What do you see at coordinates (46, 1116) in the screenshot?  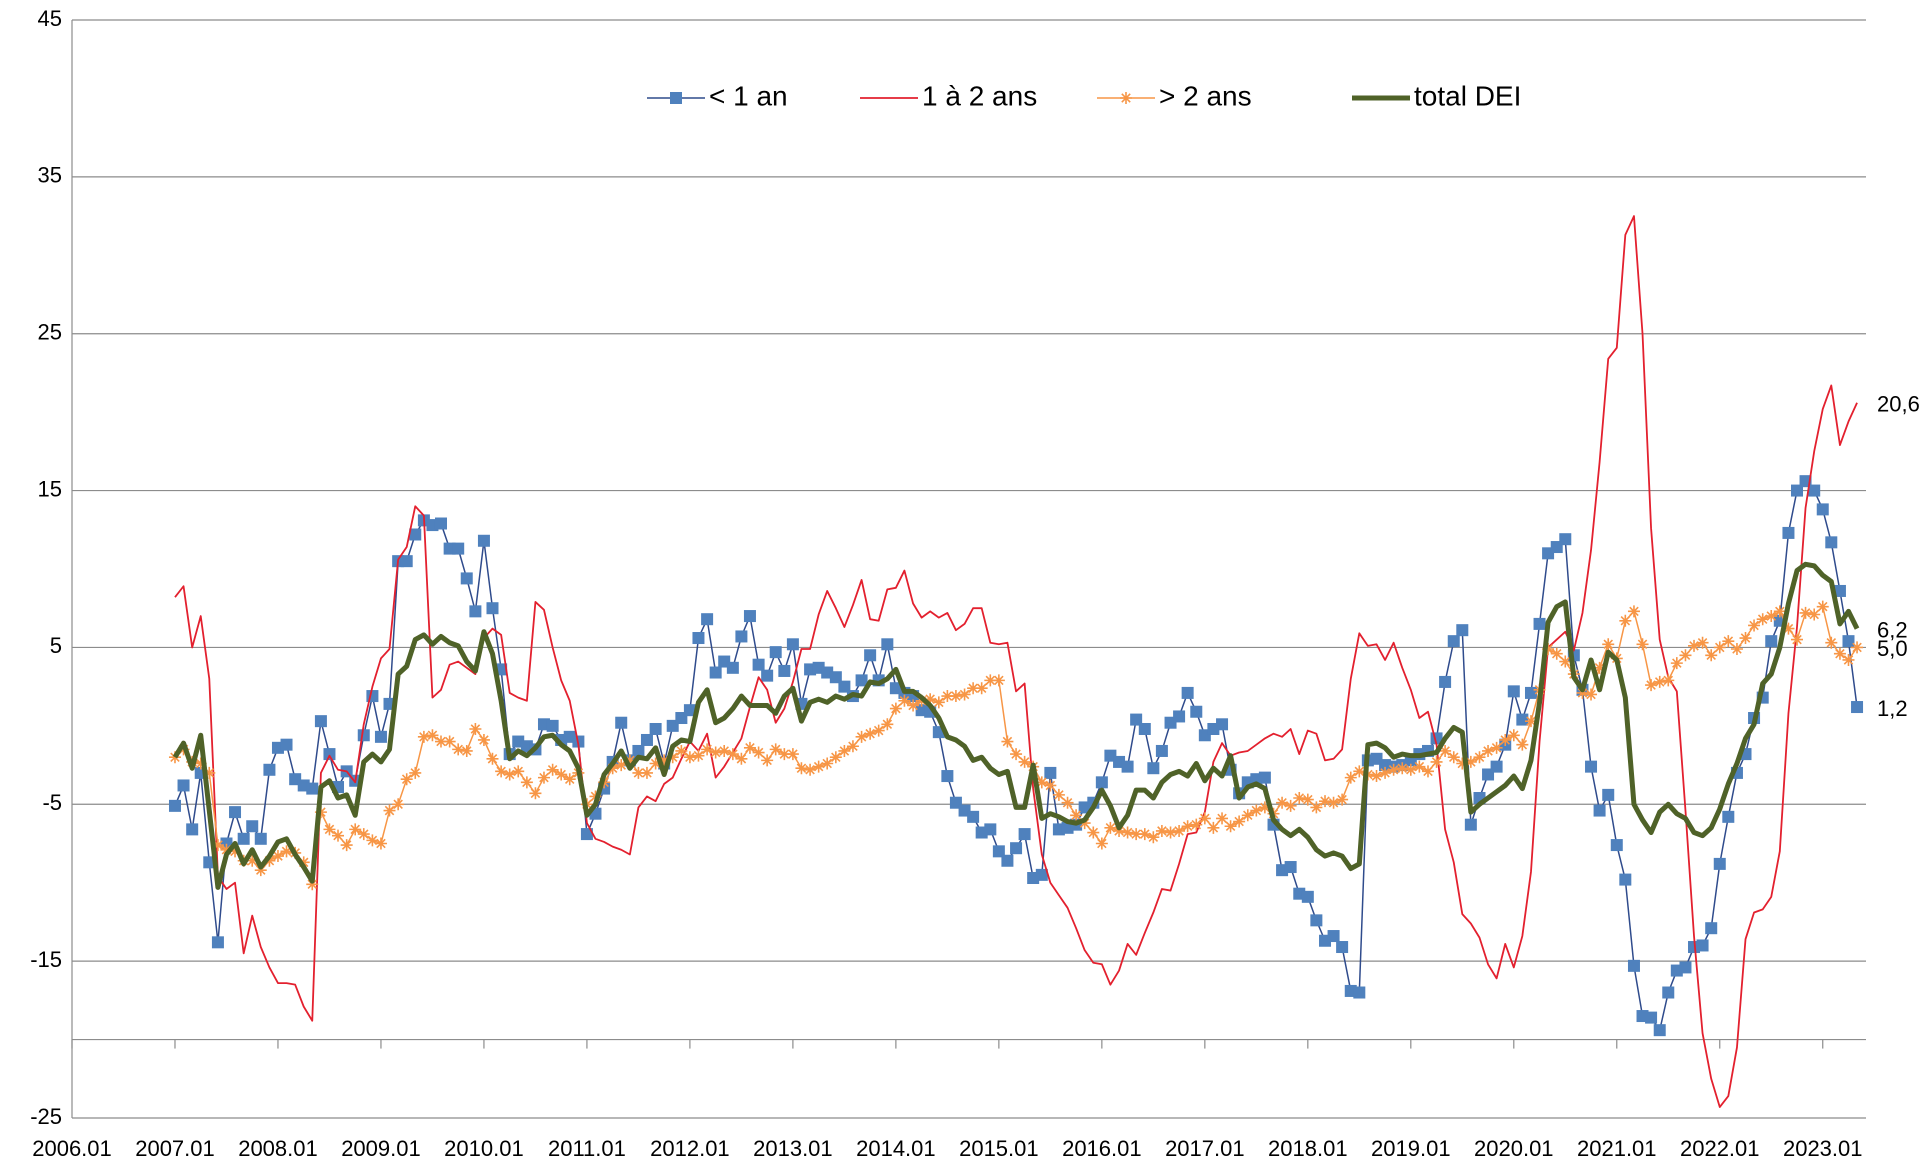 I see `y-tick-label: -25` at bounding box center [46, 1116].